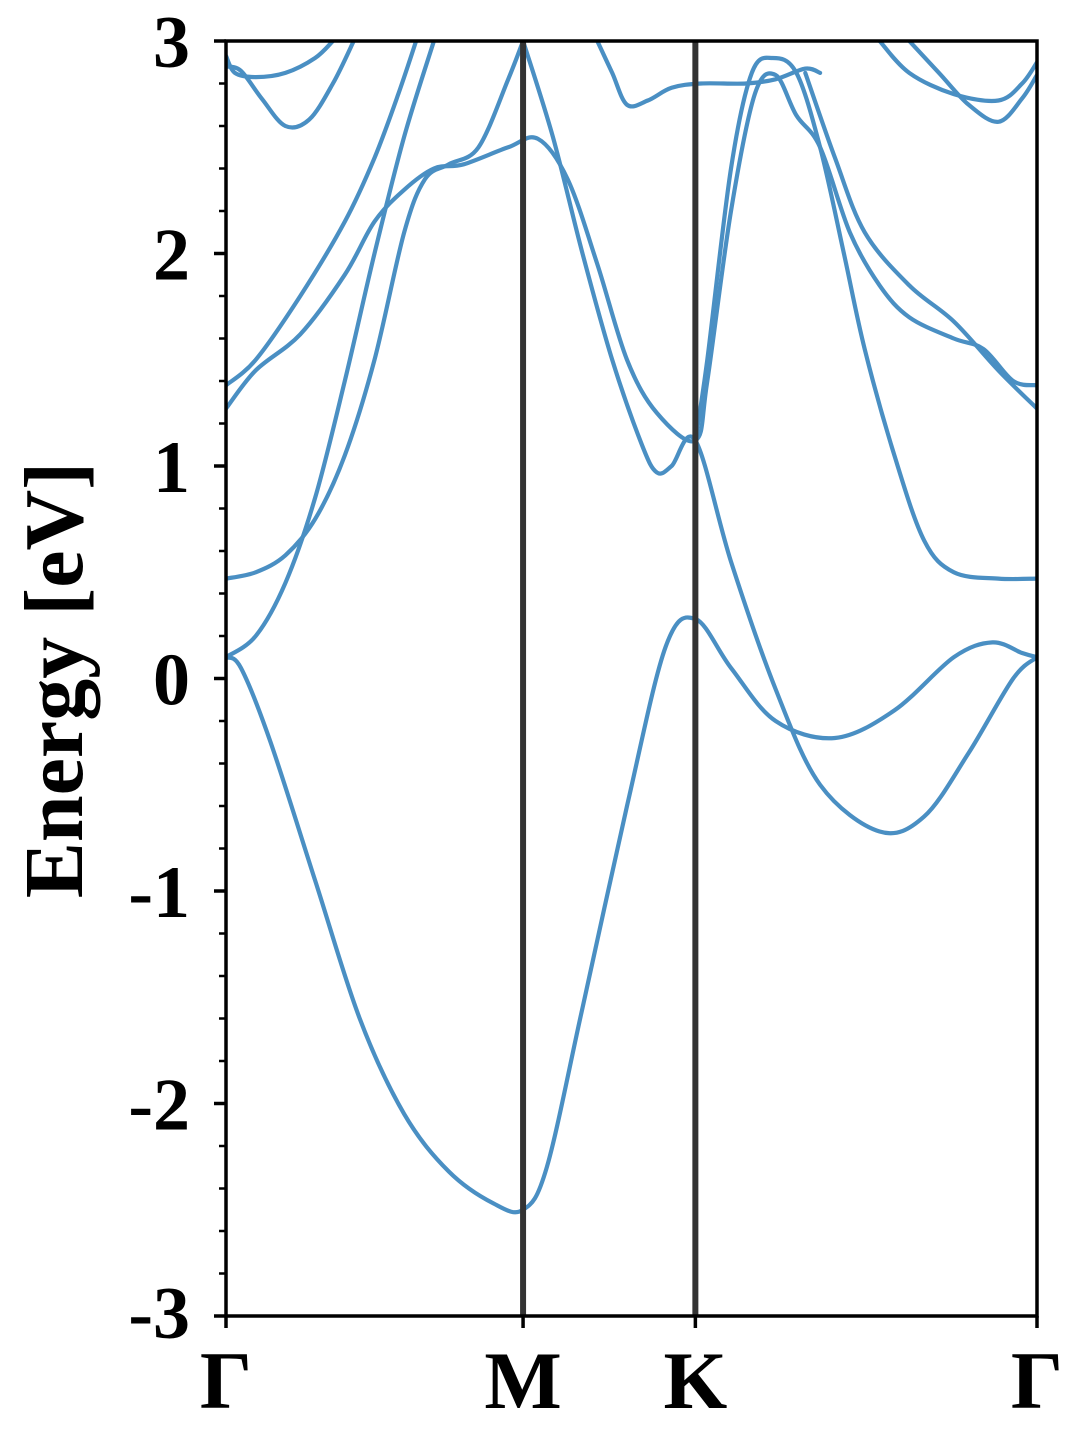 This screenshot has height=1440, width=1080. What do you see at coordinates (522, 1380) in the screenshot?
I see `kpoint-label-2: M` at bounding box center [522, 1380].